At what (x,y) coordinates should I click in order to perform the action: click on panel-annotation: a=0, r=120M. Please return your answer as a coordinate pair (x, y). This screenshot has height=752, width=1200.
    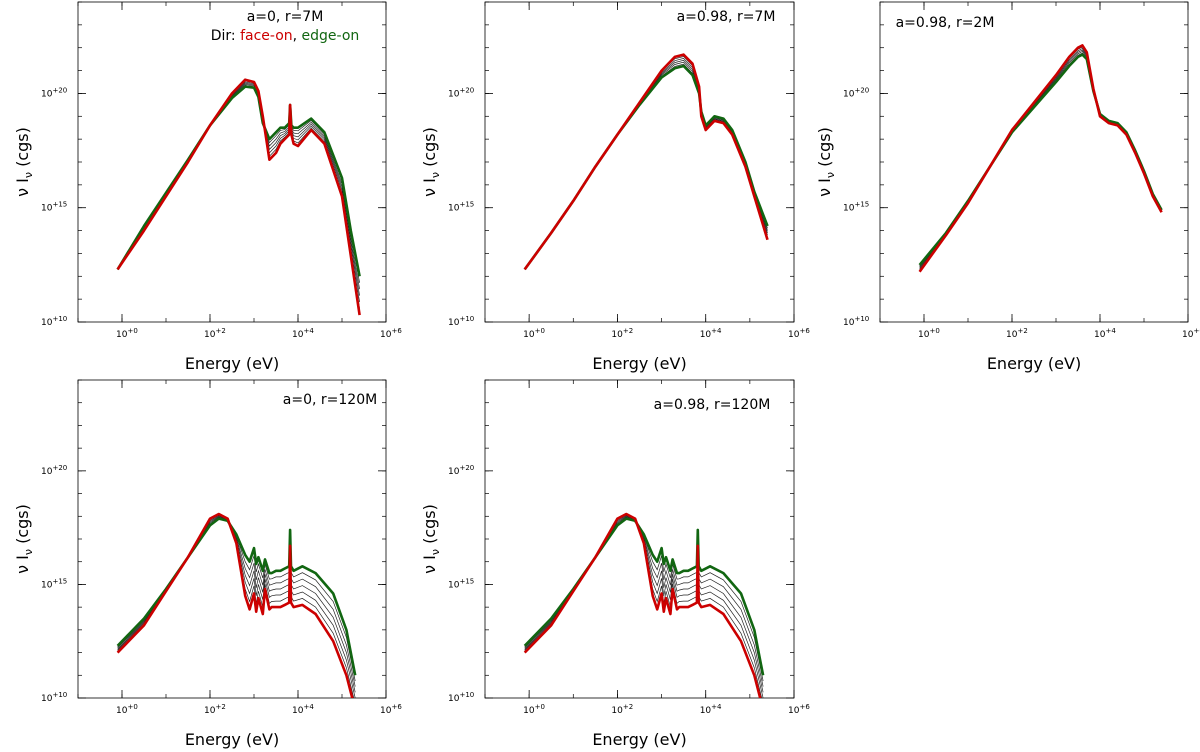
    Looking at the image, I should click on (330, 400).